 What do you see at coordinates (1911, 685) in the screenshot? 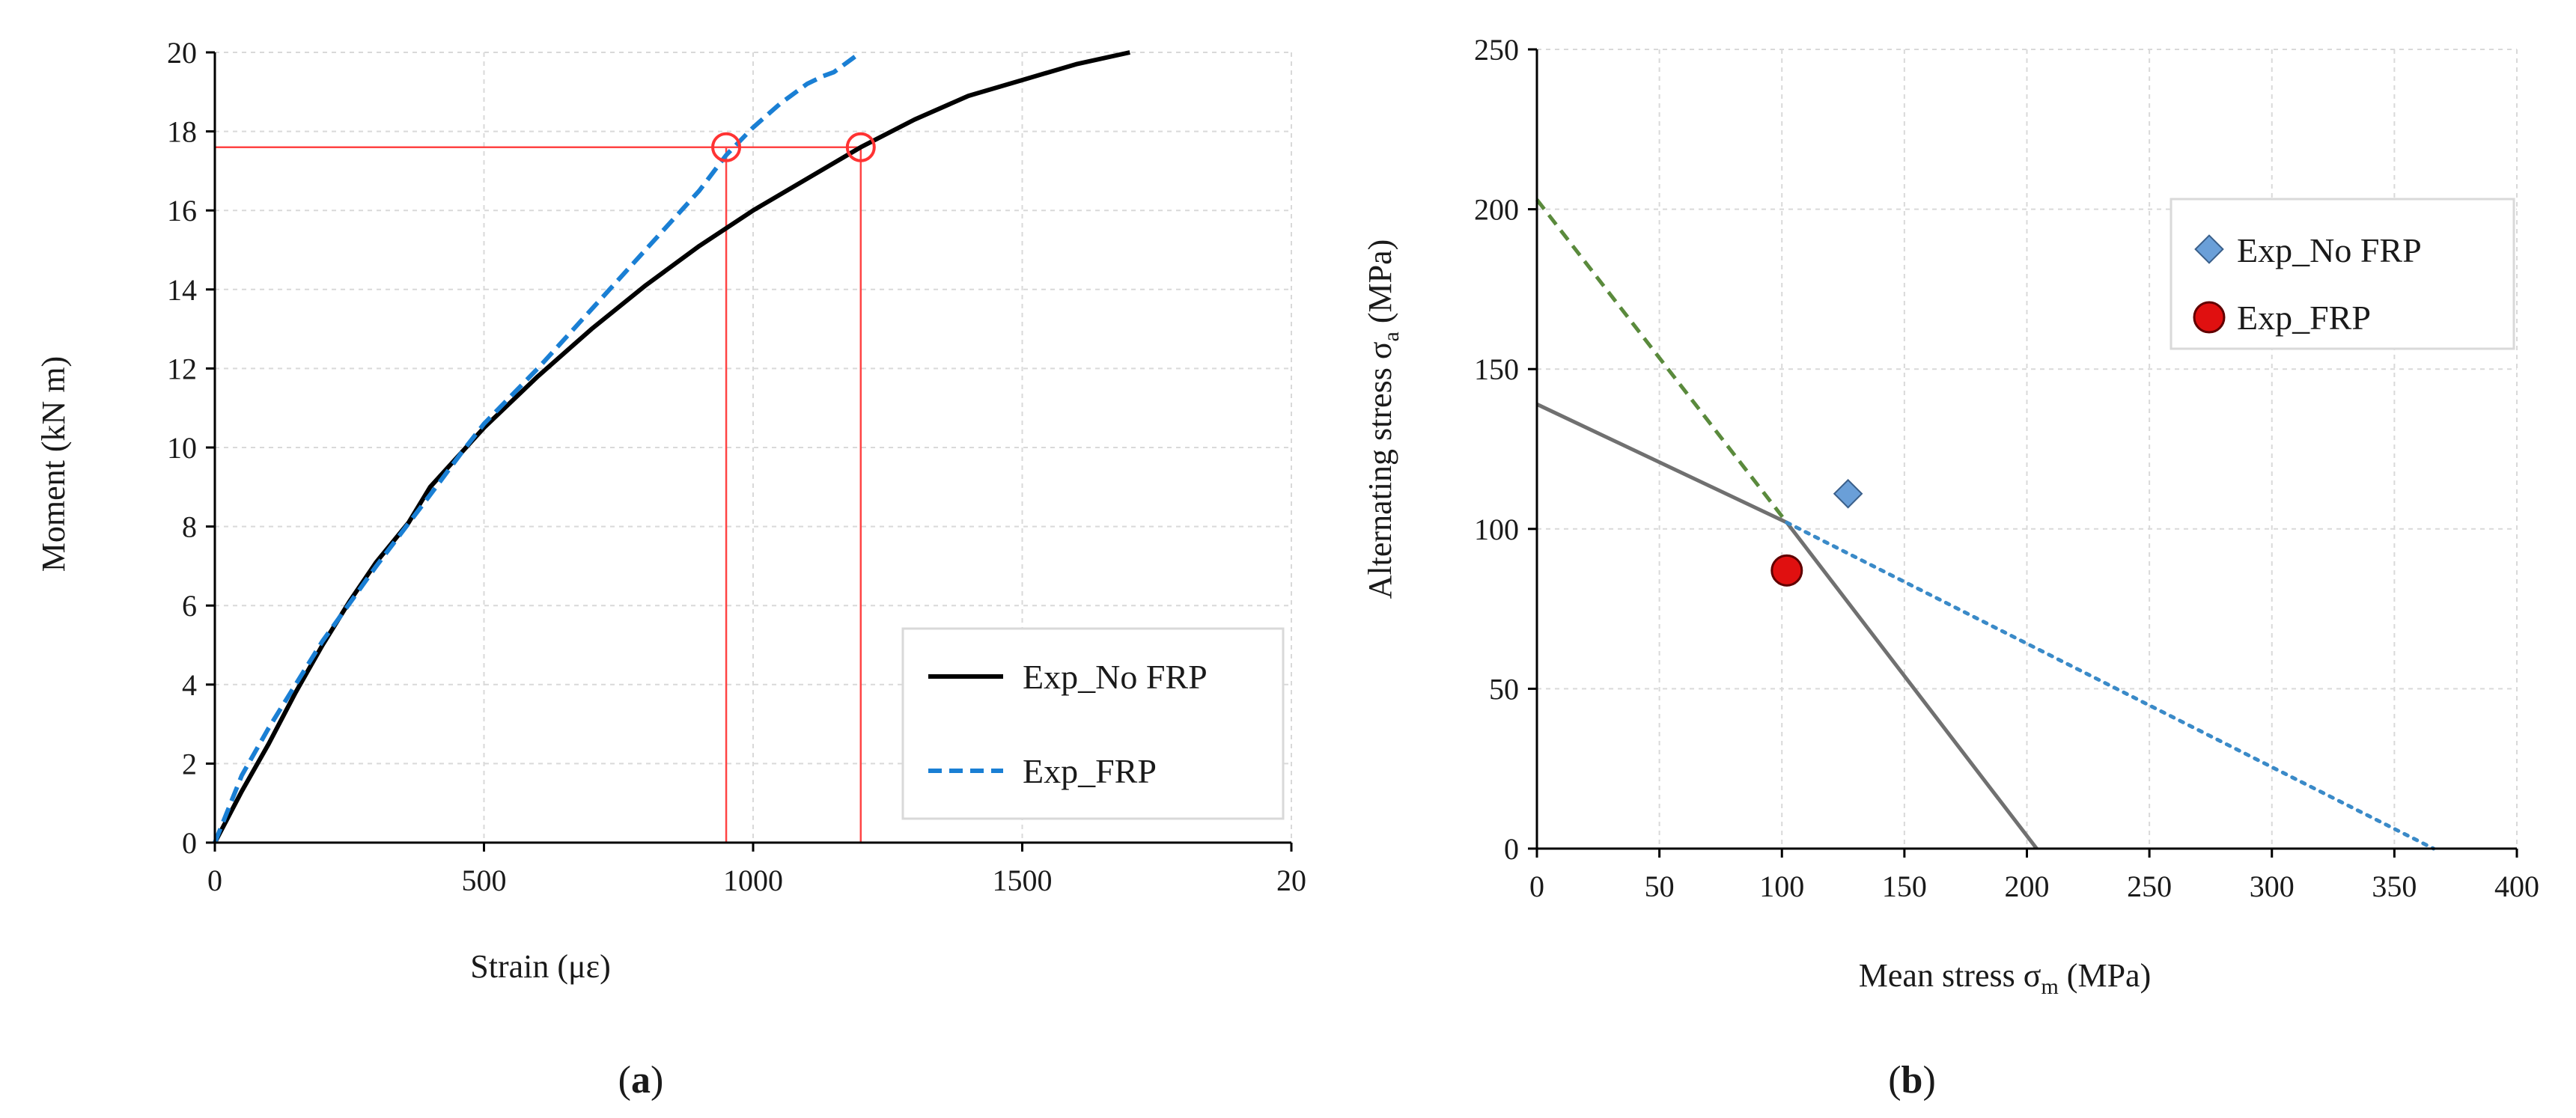
I see `chart-b-line-gray-solid-lower` at bounding box center [1911, 685].